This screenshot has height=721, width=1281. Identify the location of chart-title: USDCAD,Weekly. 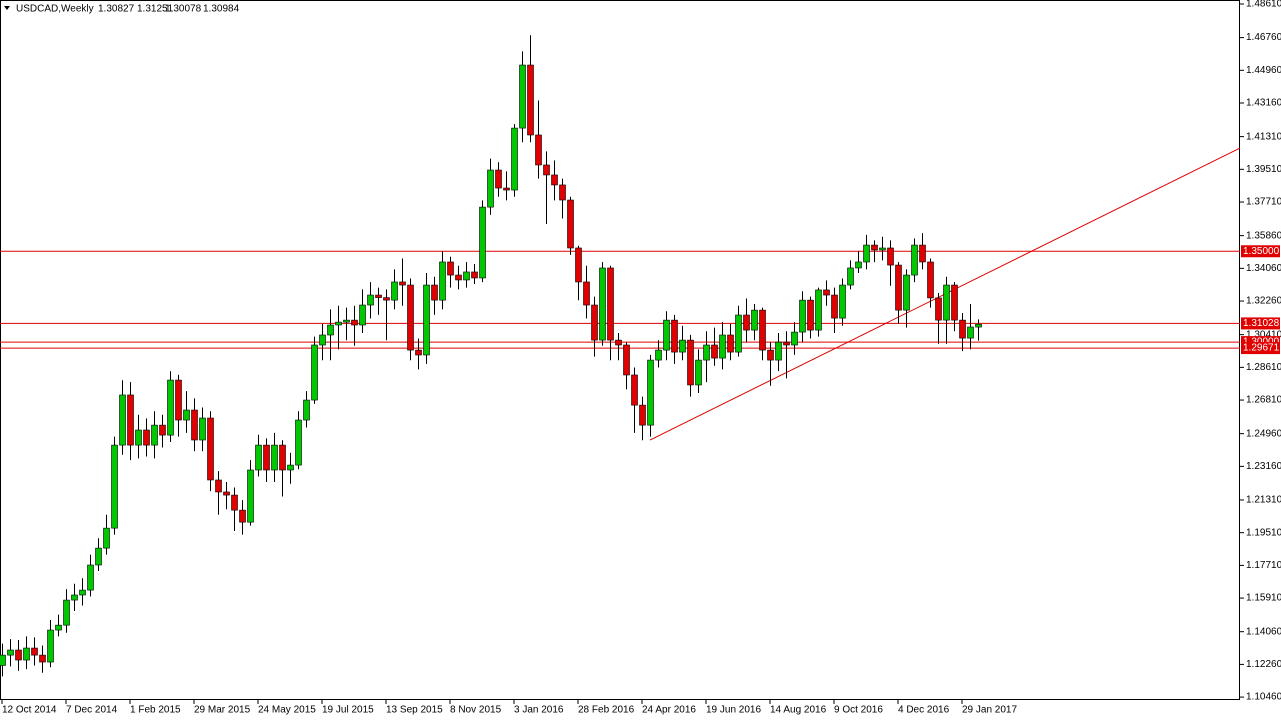
(55, 9).